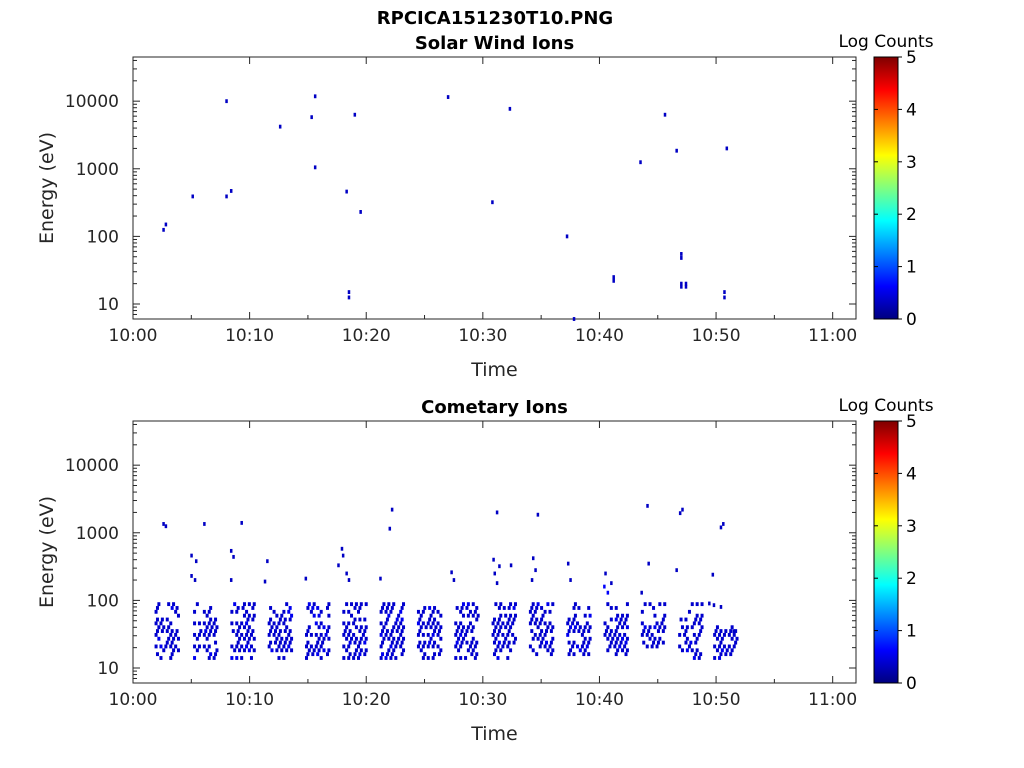 This screenshot has height=768, width=1024. I want to click on colorbar-gradient, so click(886, 552).